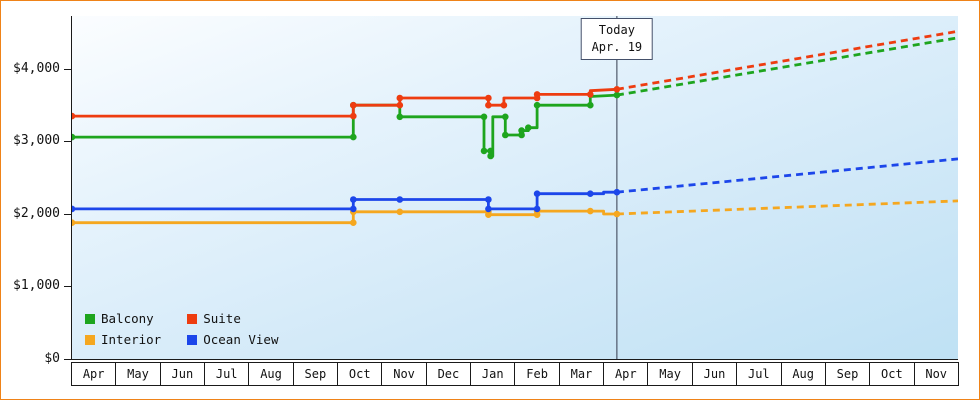 This screenshot has height=400, width=980. Describe the element at coordinates (344, 102) in the screenshot. I see `series-line-suite` at that location.